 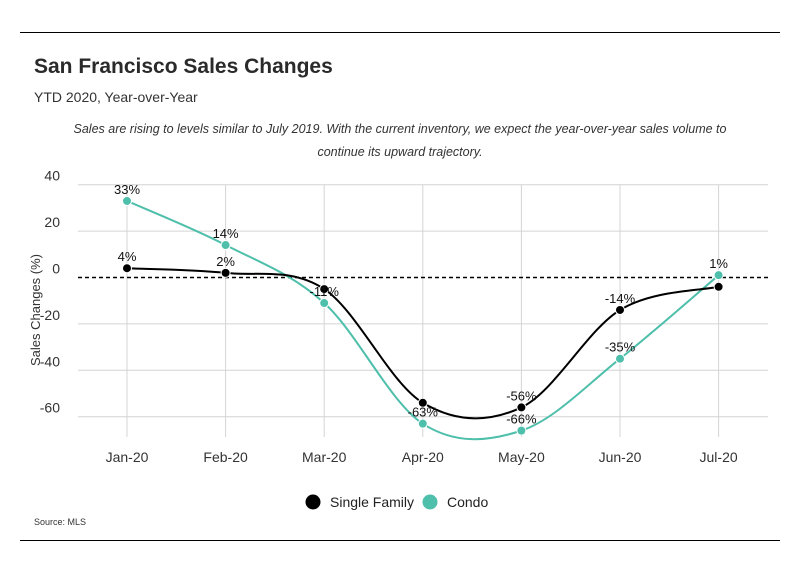 I want to click on top-rule, so click(x=400, y=32).